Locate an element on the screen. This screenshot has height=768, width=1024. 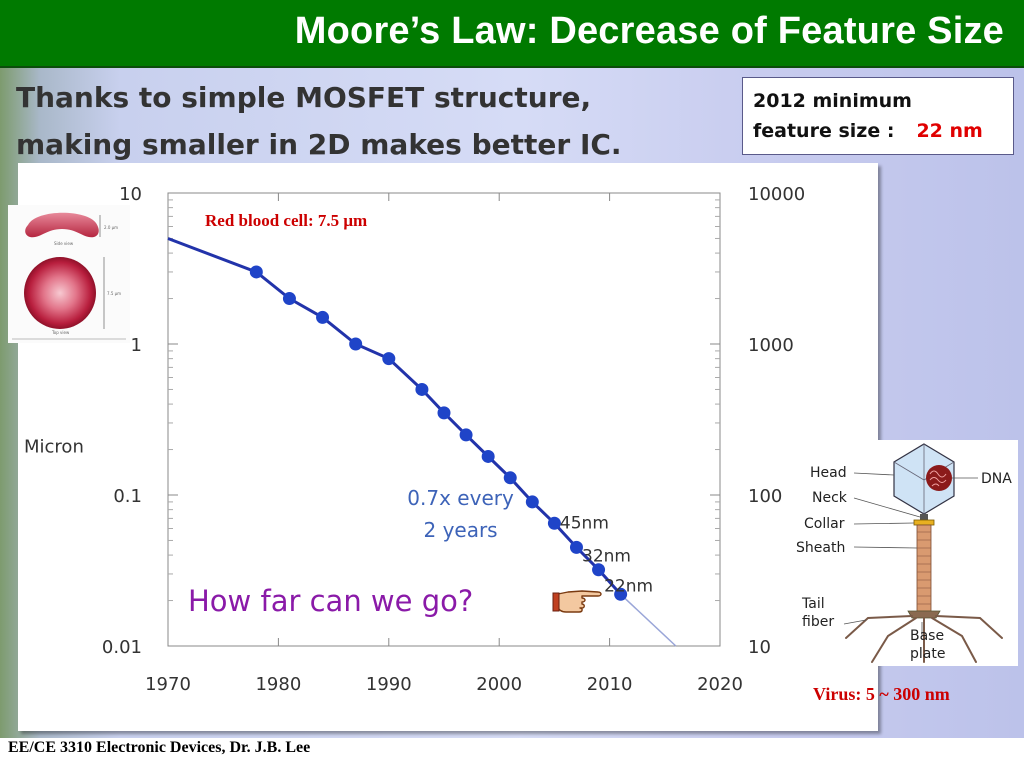
red-blood-cell-image: 2.0 µm Side view 7.5 µm Top view is located at coordinates (69, 274).